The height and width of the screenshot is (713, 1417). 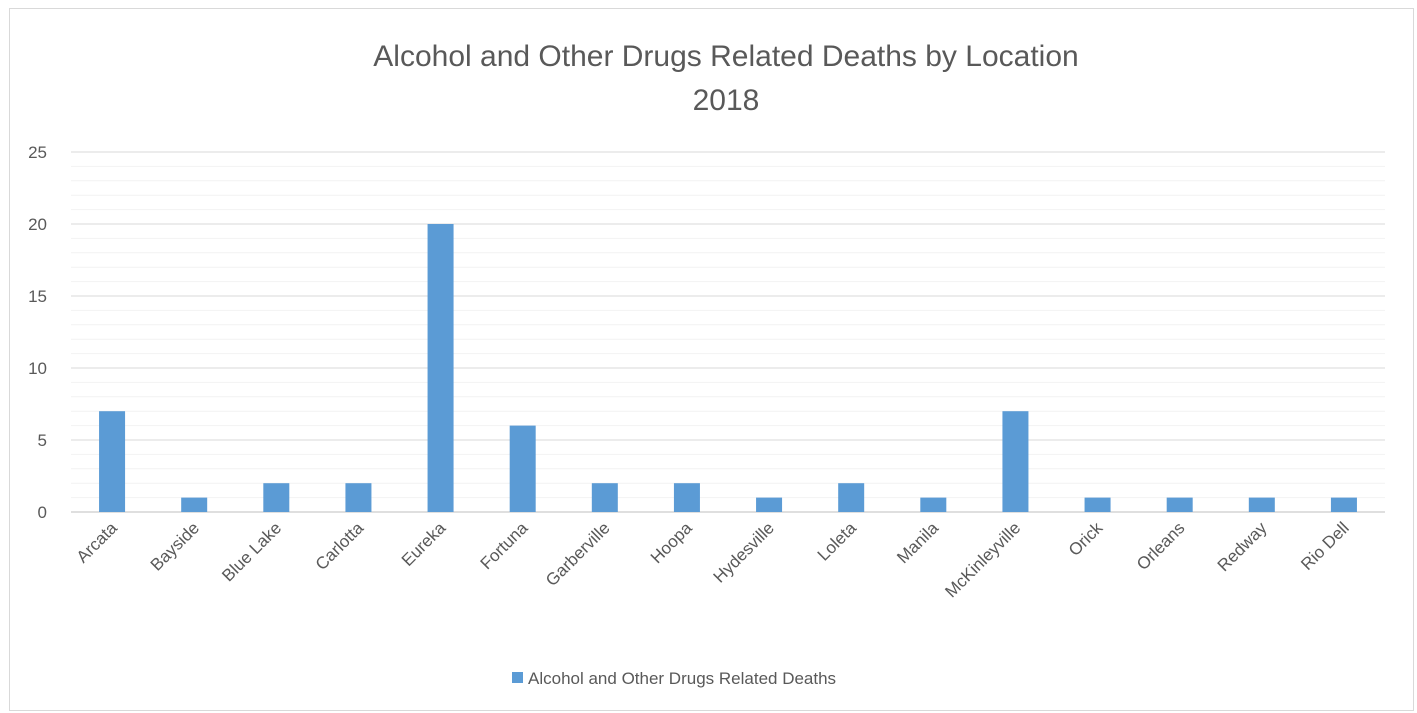 What do you see at coordinates (726, 100) in the screenshot?
I see `chart-subtitle: 2018` at bounding box center [726, 100].